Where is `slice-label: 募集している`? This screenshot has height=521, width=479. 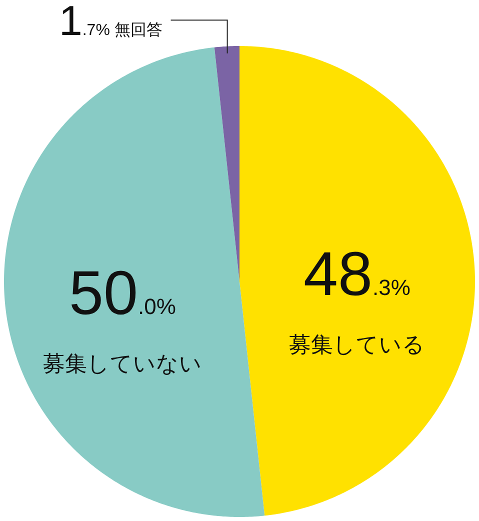 slice-label: 募集している is located at coordinates (357, 345).